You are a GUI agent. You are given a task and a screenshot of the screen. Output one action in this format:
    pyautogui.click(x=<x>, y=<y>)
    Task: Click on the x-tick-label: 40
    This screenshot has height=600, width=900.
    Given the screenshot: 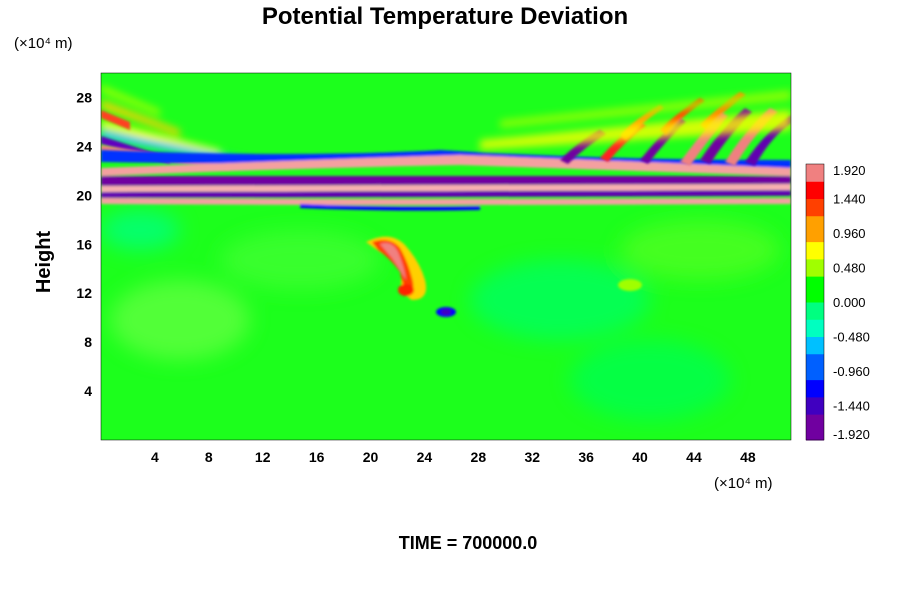 What is the action you would take?
    pyautogui.click(x=640, y=457)
    